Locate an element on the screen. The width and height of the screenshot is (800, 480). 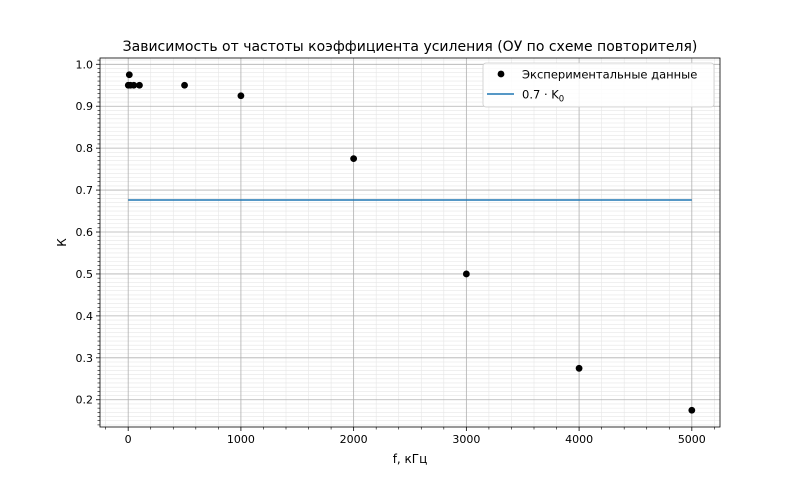
y-axis-label: К is located at coordinates (62, 242).